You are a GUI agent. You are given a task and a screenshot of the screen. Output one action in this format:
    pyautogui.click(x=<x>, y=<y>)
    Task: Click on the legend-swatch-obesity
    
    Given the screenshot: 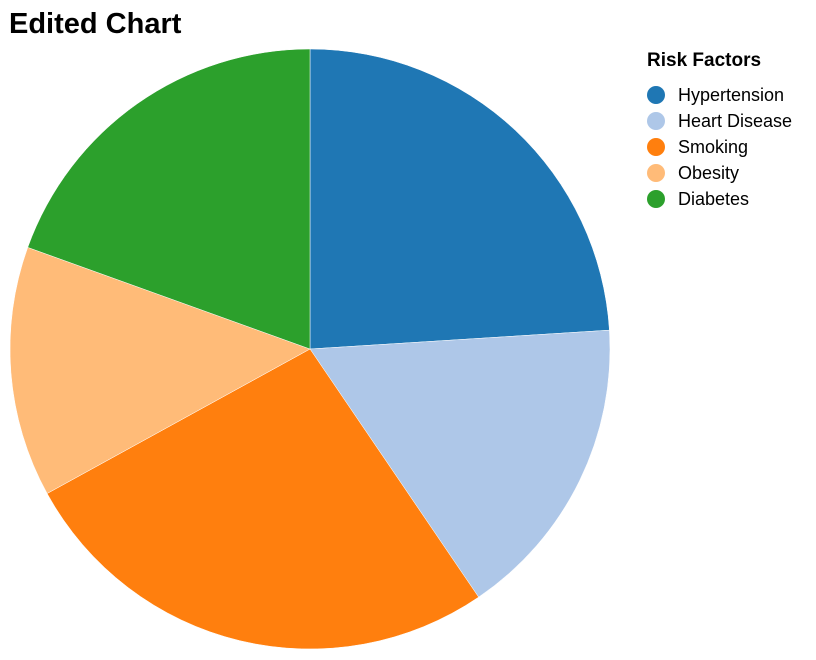 What is the action you would take?
    pyautogui.click(x=656, y=173)
    